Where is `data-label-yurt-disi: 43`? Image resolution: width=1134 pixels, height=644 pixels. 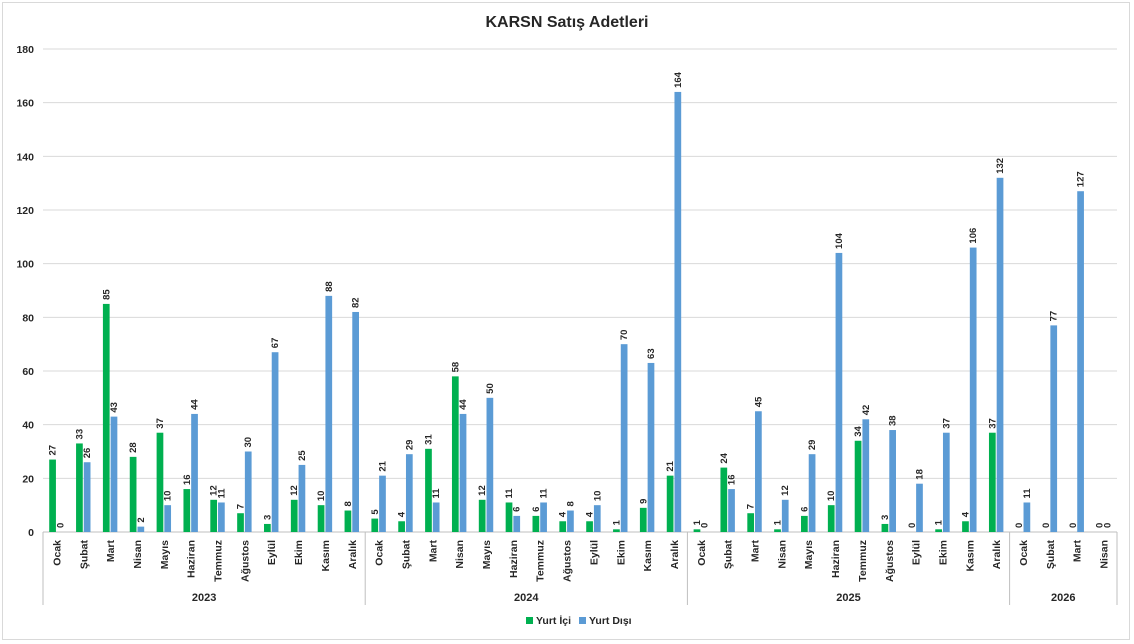
data-label-yurt-disi: 43 is located at coordinates (114, 407).